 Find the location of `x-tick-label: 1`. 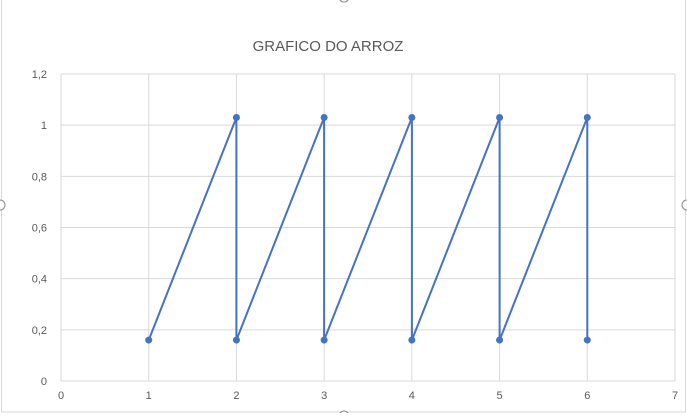

x-tick-label: 1 is located at coordinates (149, 396).